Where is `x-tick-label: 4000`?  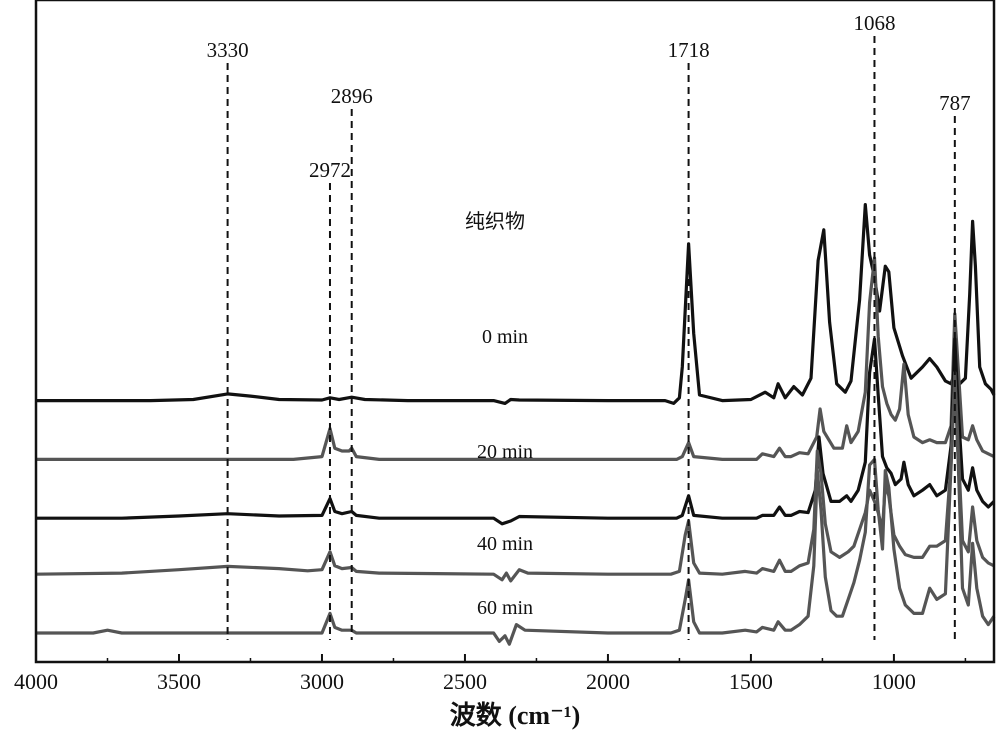 x-tick-label: 4000 is located at coordinates (36, 681).